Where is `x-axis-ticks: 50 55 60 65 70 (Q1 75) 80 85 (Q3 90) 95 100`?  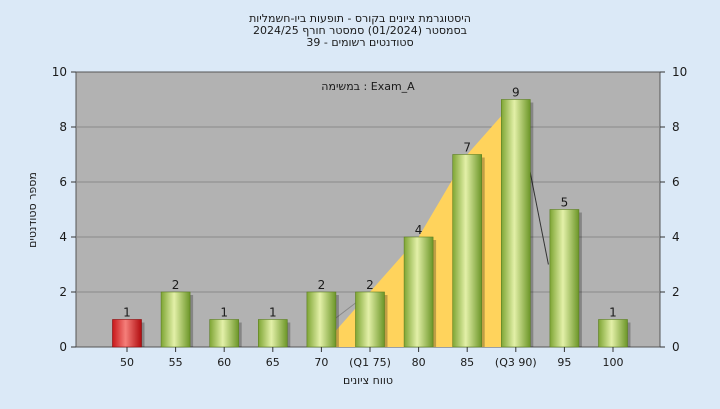 x-axis-ticks: 50 55 60 65 70 (Q1 75) 80 85 (Q3 90) 95 100 is located at coordinates (372, 358).